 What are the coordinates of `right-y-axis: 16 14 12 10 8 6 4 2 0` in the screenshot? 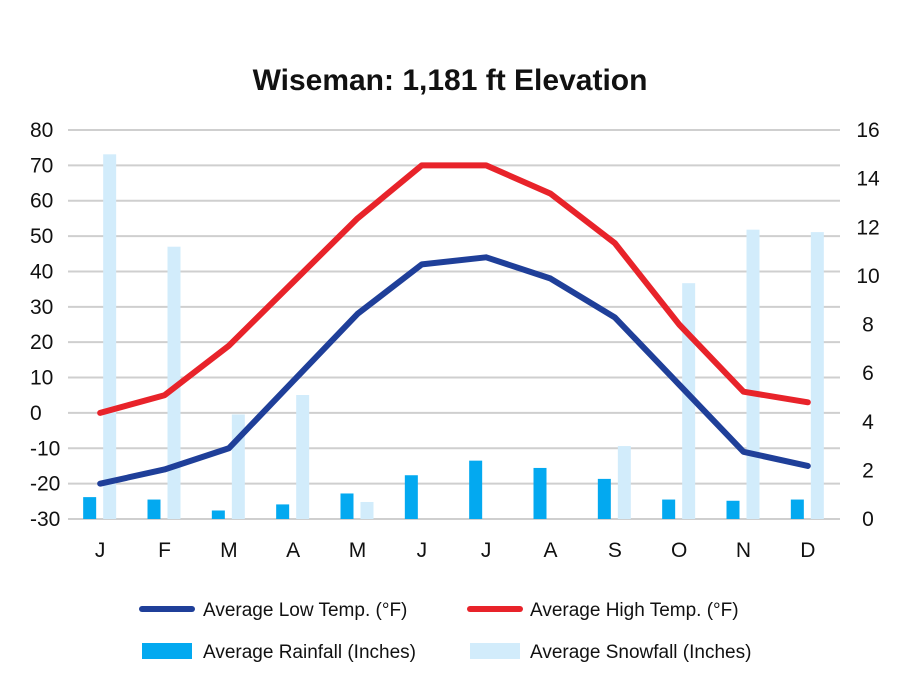 It's located at (868, 325).